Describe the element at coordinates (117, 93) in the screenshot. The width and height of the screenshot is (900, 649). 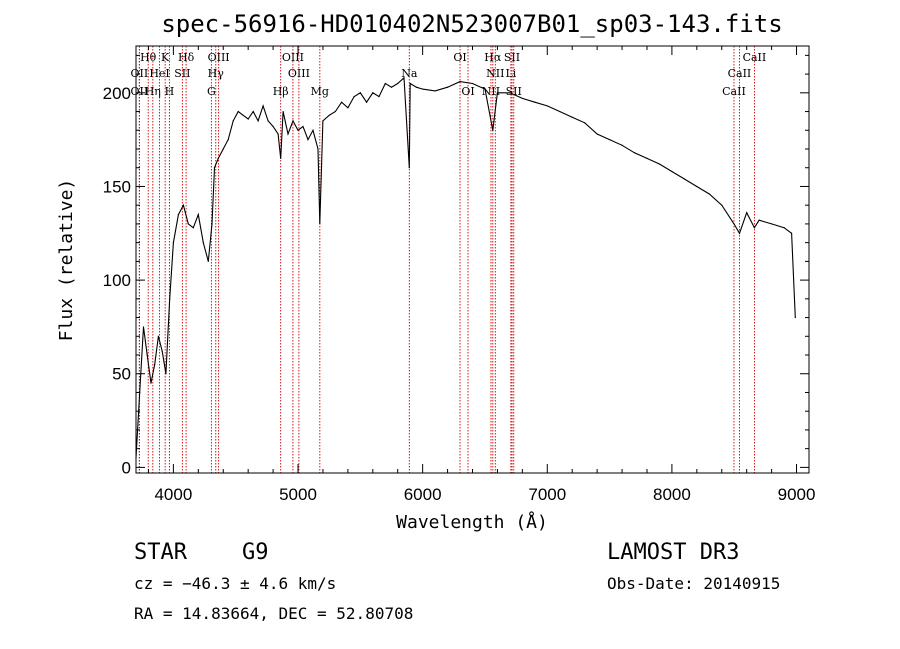
I see `y-tick-label: 200` at that location.